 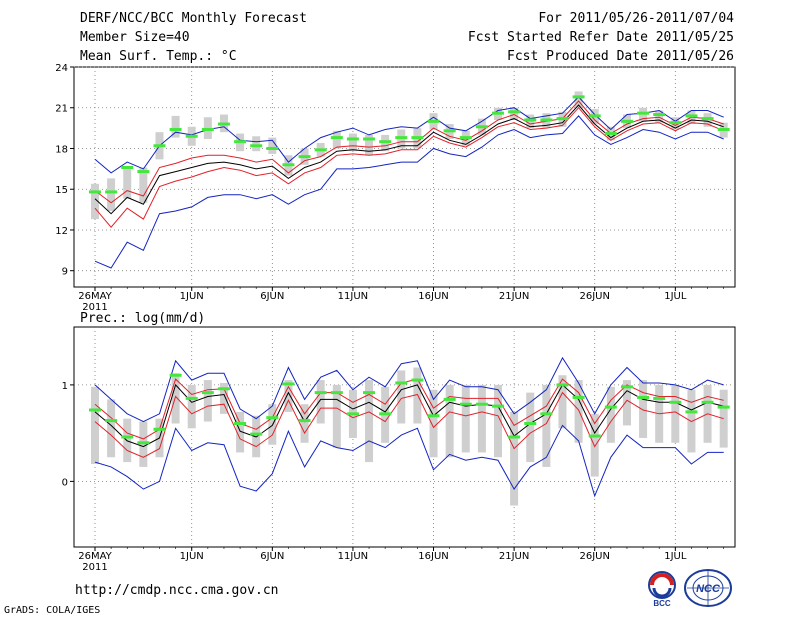 I want to click on fcst-produced-date: Fcst Produced Date 2011/05/26, so click(x=620, y=56).